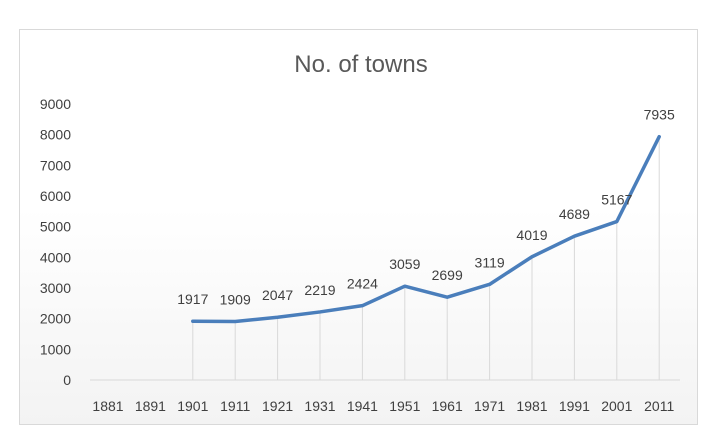 Image resolution: width=718 pixels, height=439 pixels. What do you see at coordinates (447, 275) in the screenshot?
I see `data-label: 2699` at bounding box center [447, 275].